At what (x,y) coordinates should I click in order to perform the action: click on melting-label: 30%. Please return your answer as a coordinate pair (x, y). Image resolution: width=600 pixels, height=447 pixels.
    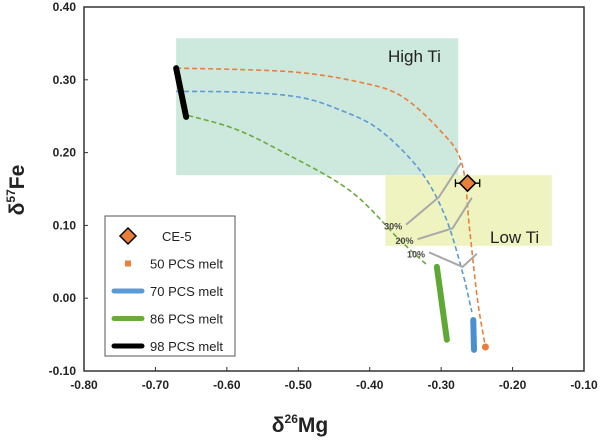
    Looking at the image, I should click on (393, 227).